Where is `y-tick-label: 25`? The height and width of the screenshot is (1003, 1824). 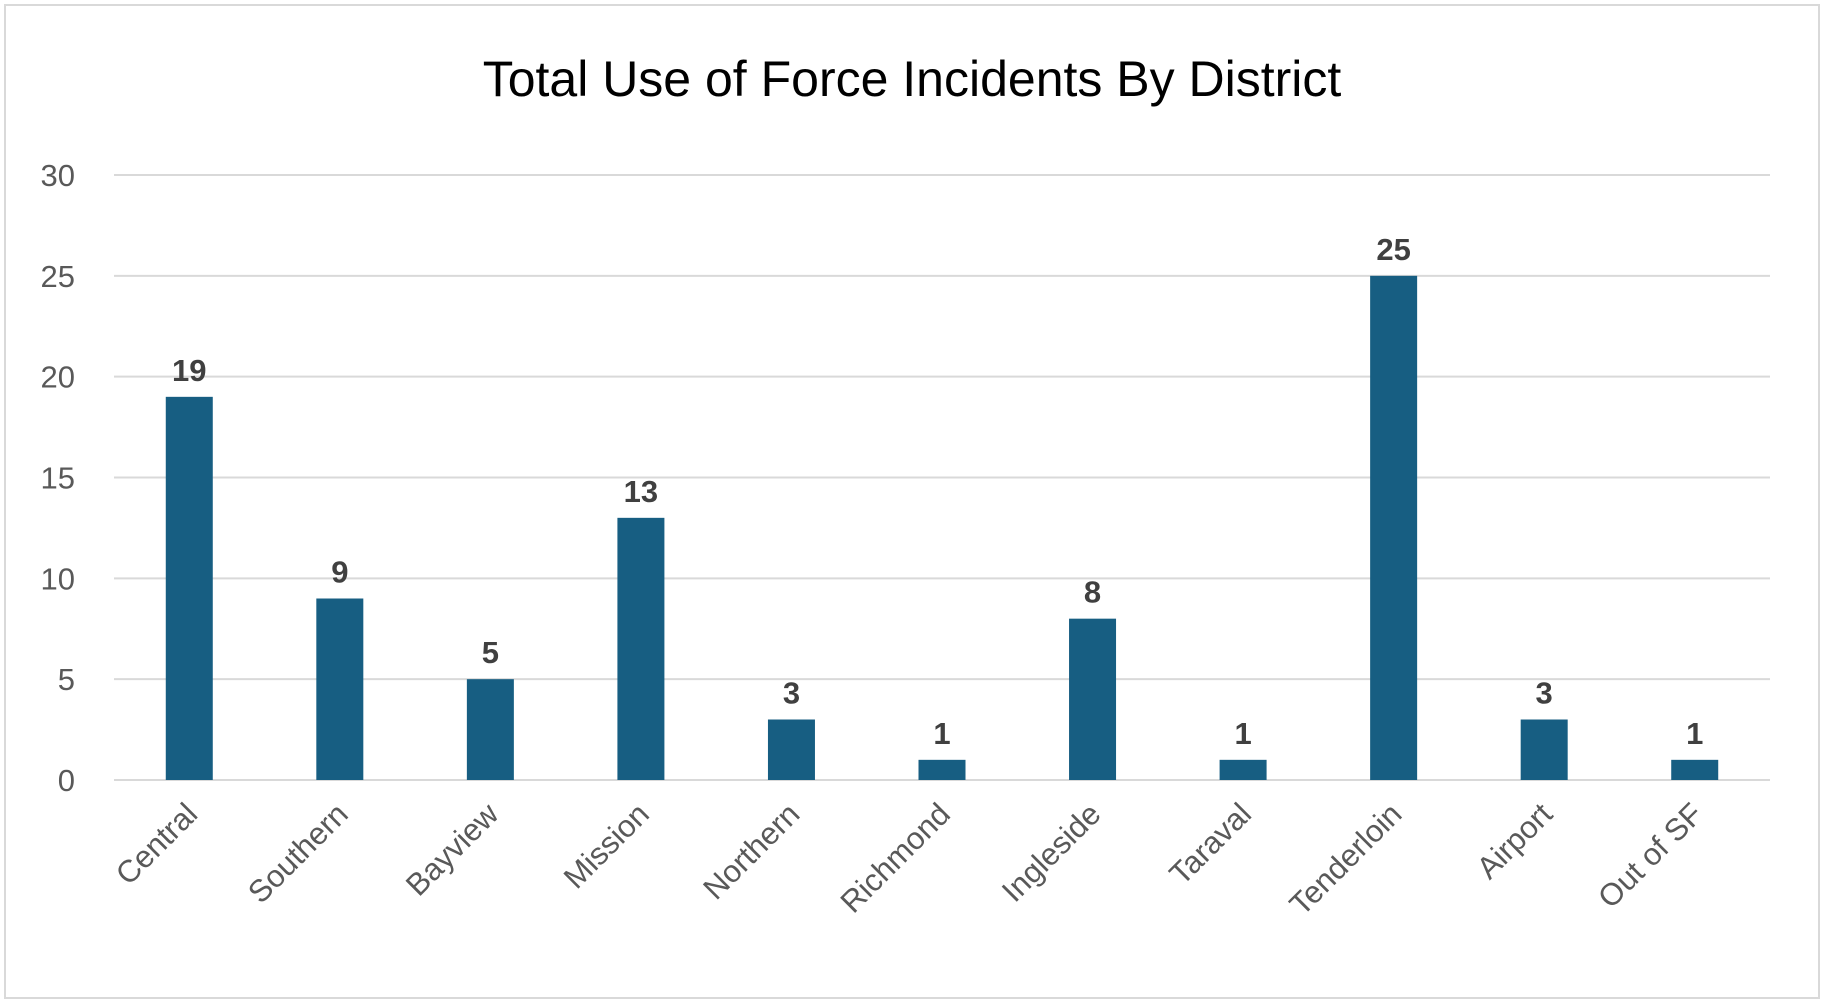
y-tick-label: 25 is located at coordinates (58, 276).